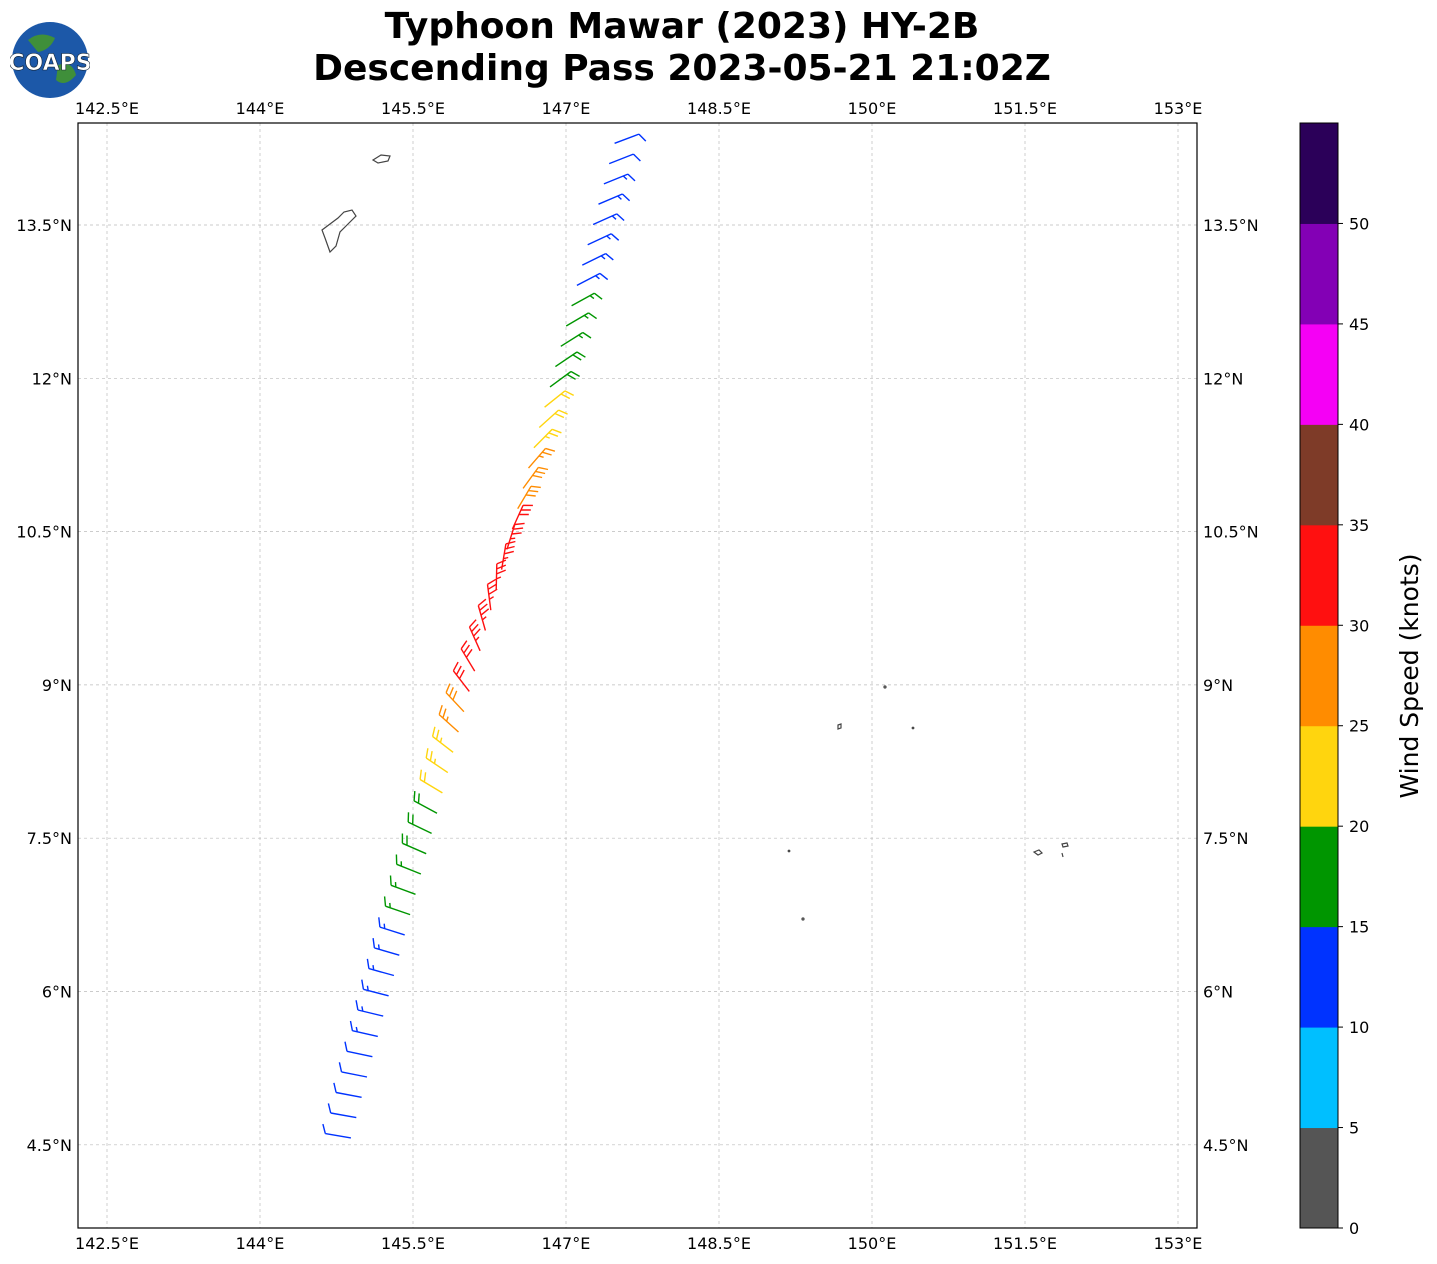 The width and height of the screenshot is (1437, 1264). What do you see at coordinates (682, 26) in the screenshot?
I see `title-line-1: Typhoon Mawar (2023) HY-2B` at bounding box center [682, 26].